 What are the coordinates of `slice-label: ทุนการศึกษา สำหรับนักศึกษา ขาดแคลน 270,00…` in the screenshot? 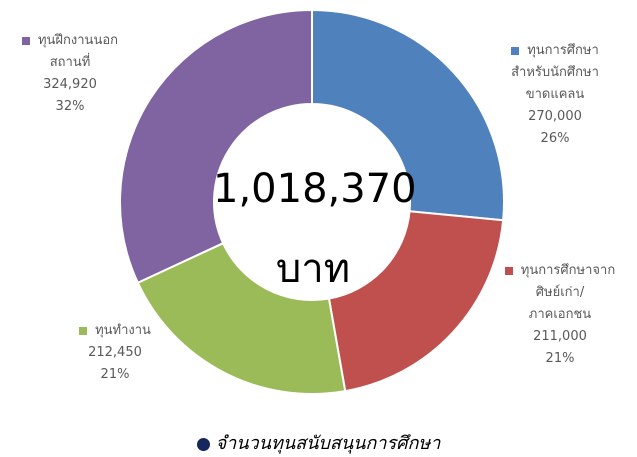 It's located at (553, 95).